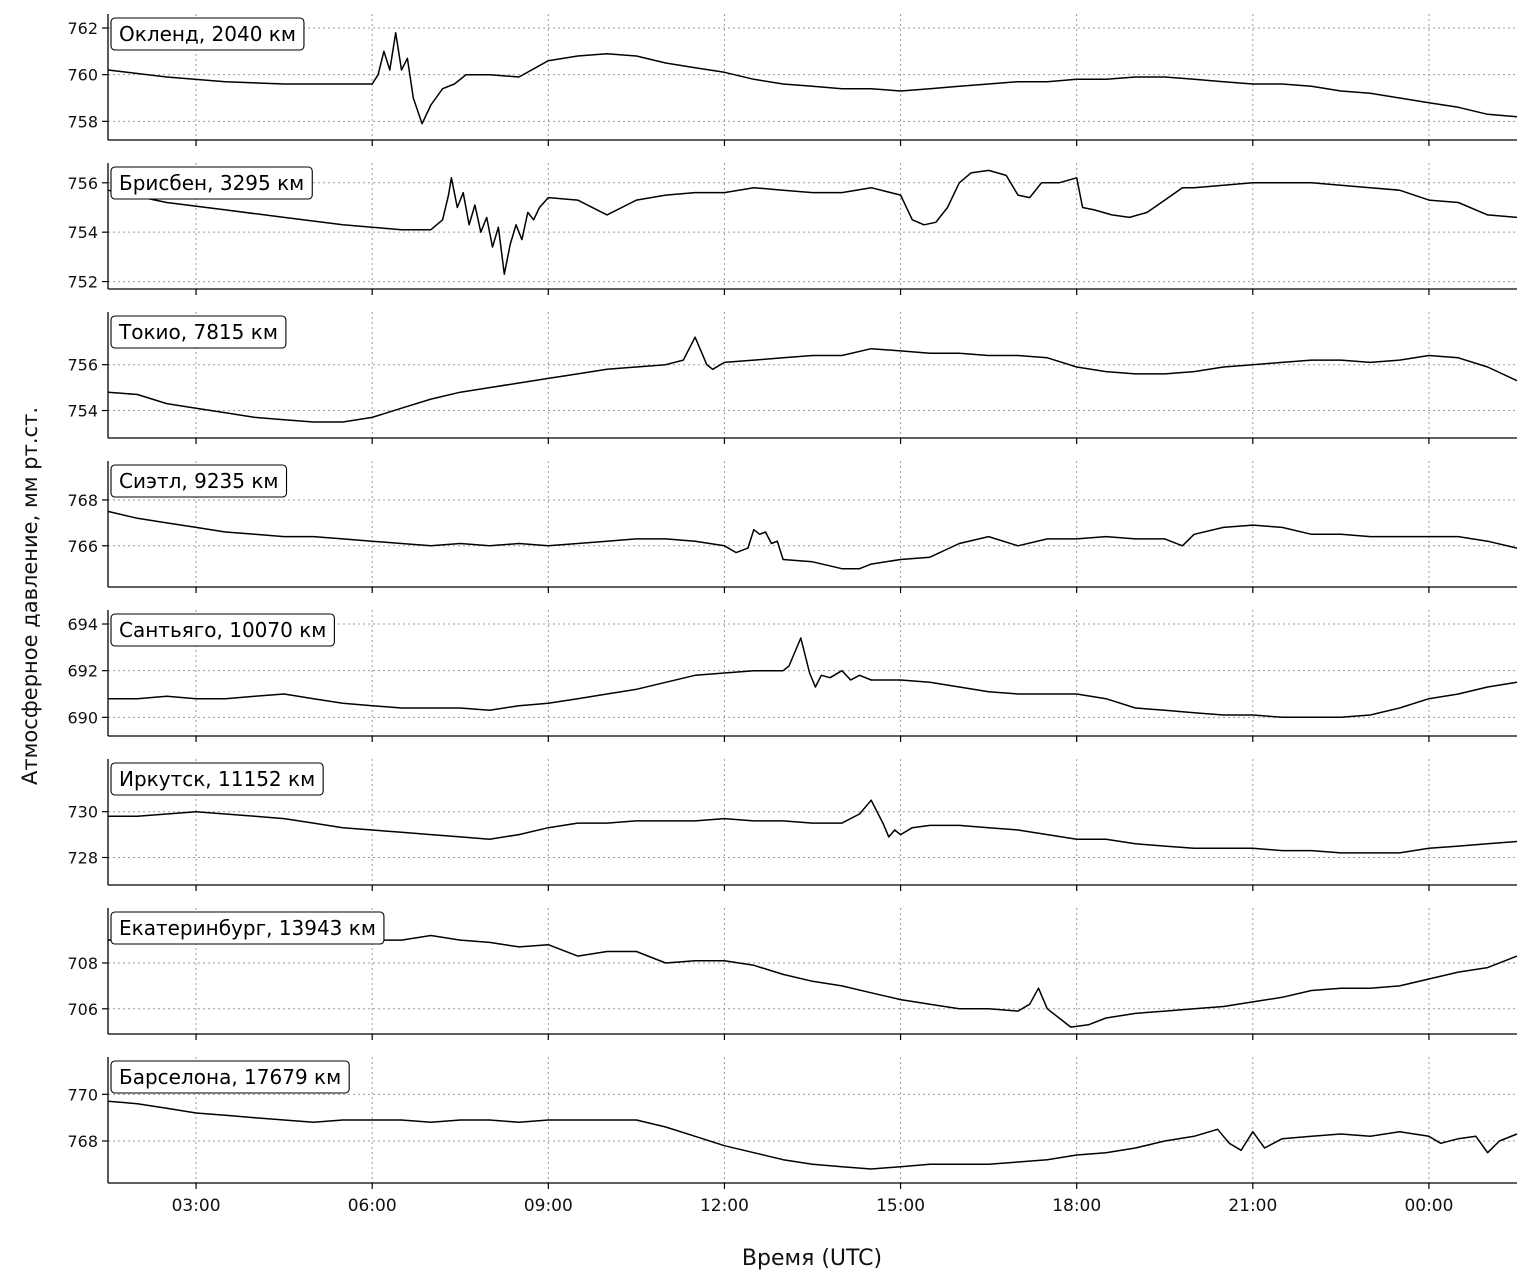  Describe the element at coordinates (30, 596) in the screenshot. I see `y-axis-title-text: Атмосферное давление, мм рт.ст.` at that location.